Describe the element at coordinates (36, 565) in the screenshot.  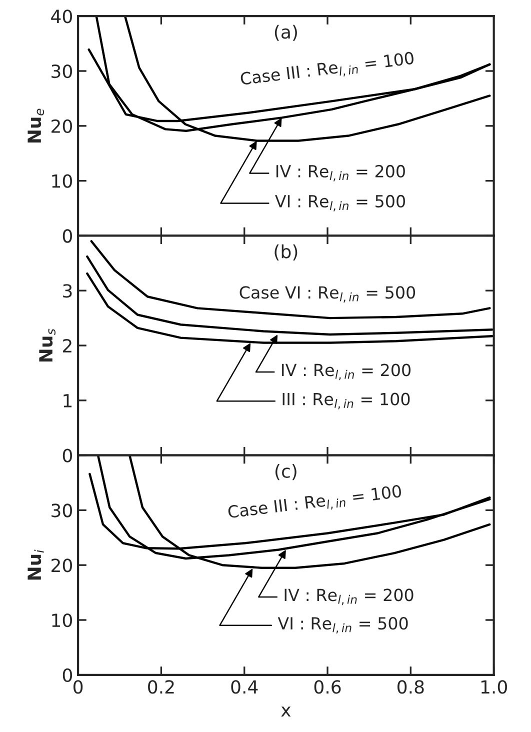
I see `y-axis-title: Nu$_{i}$` at that location.